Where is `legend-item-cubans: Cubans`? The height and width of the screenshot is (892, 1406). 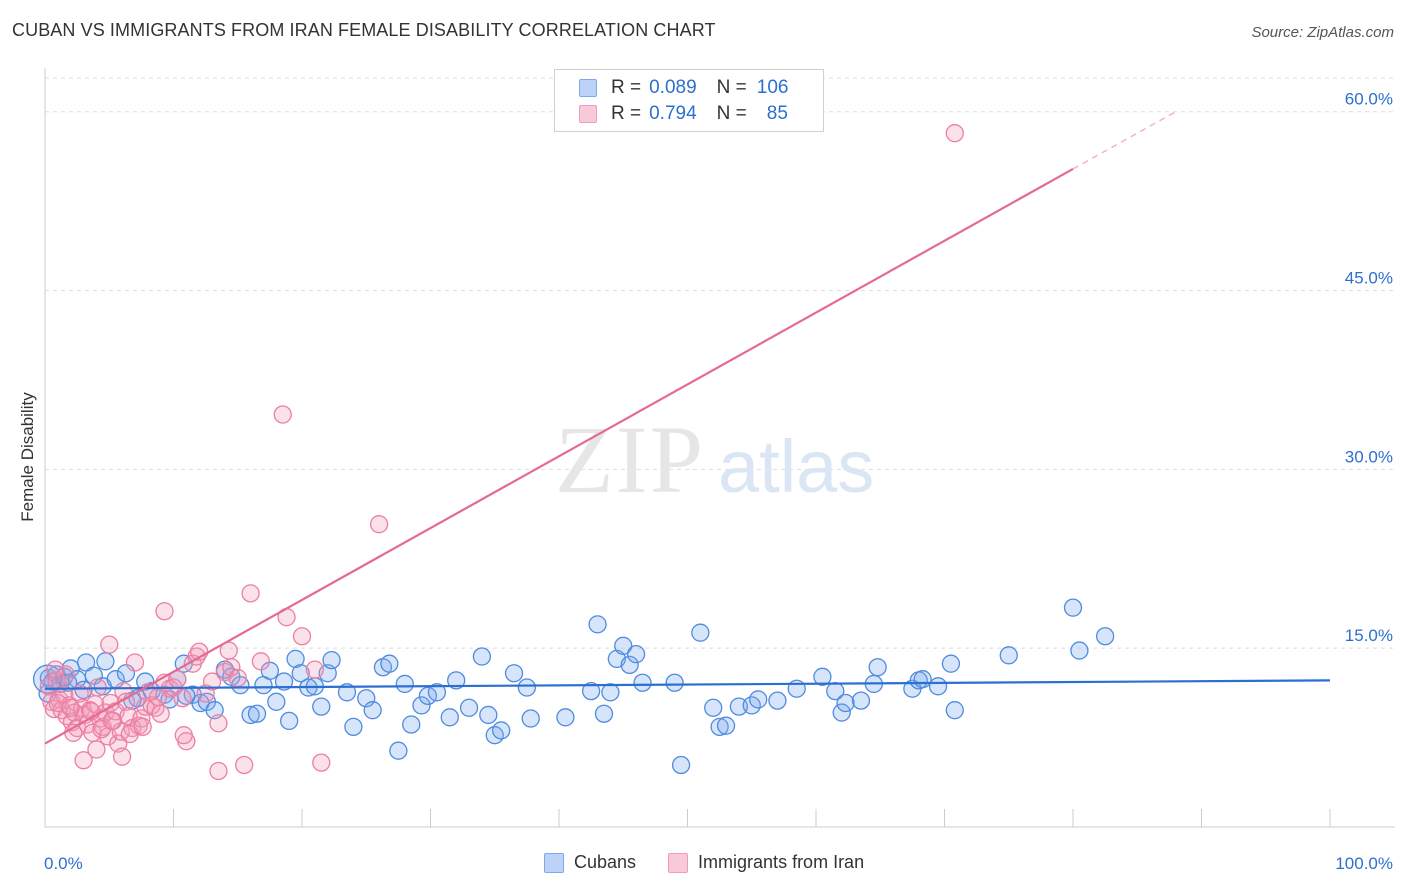 legend-item-cubans: Cubans is located at coordinates (590, 862).